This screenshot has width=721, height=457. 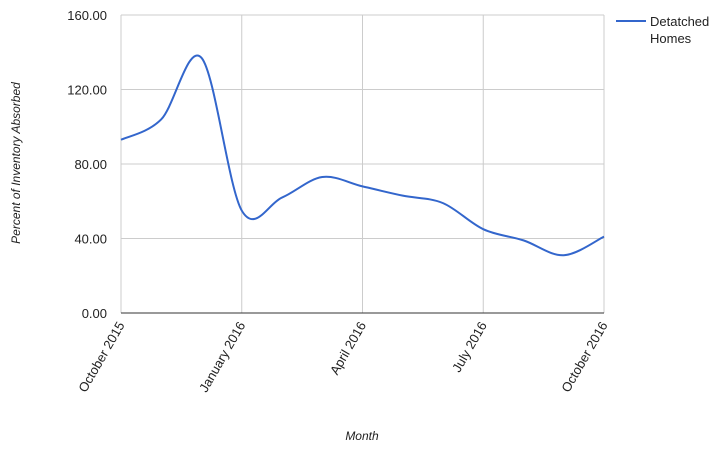 What do you see at coordinates (662, 30) in the screenshot?
I see `legend: Detatched Homes` at bounding box center [662, 30].